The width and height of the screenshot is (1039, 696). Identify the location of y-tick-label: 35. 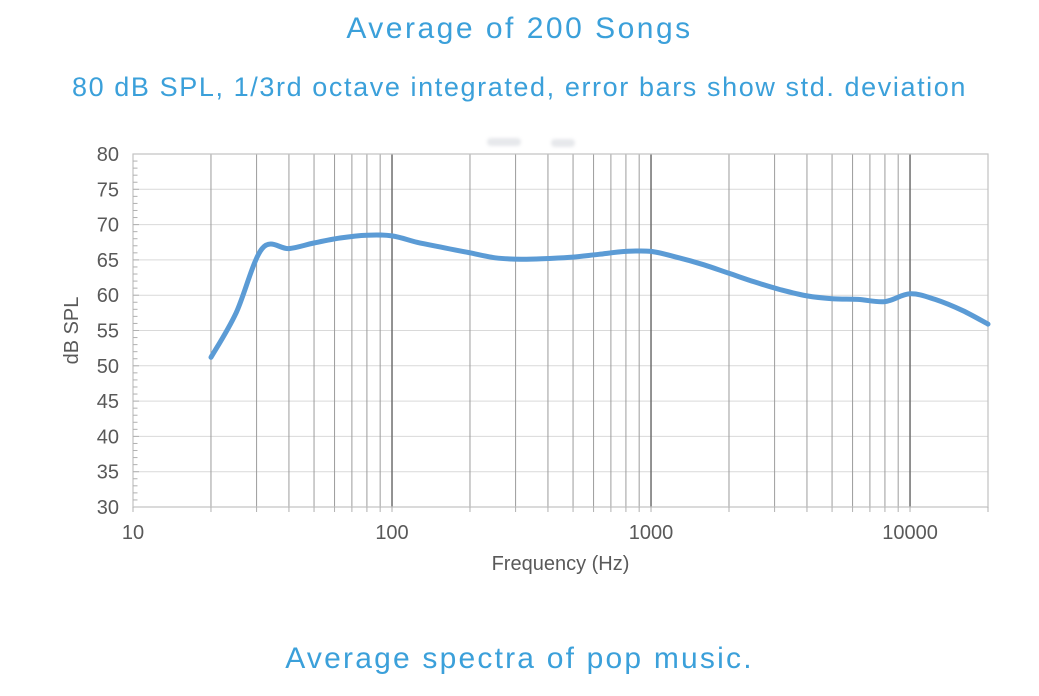
(108, 473).